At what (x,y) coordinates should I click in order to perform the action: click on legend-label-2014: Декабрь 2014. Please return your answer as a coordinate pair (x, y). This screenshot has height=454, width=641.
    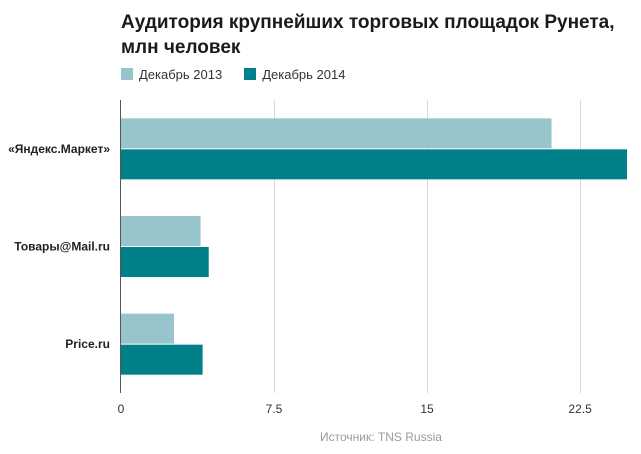
    Looking at the image, I should click on (304, 74).